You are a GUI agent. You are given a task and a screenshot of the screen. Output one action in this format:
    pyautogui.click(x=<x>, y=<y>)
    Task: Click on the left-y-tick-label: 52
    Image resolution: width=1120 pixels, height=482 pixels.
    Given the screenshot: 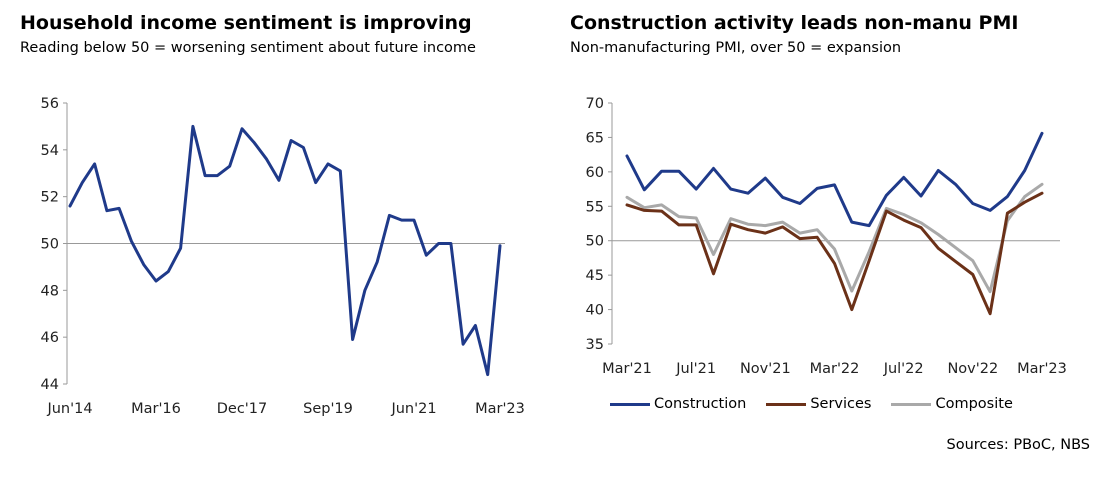 What is the action you would take?
    pyautogui.click(x=50, y=198)
    